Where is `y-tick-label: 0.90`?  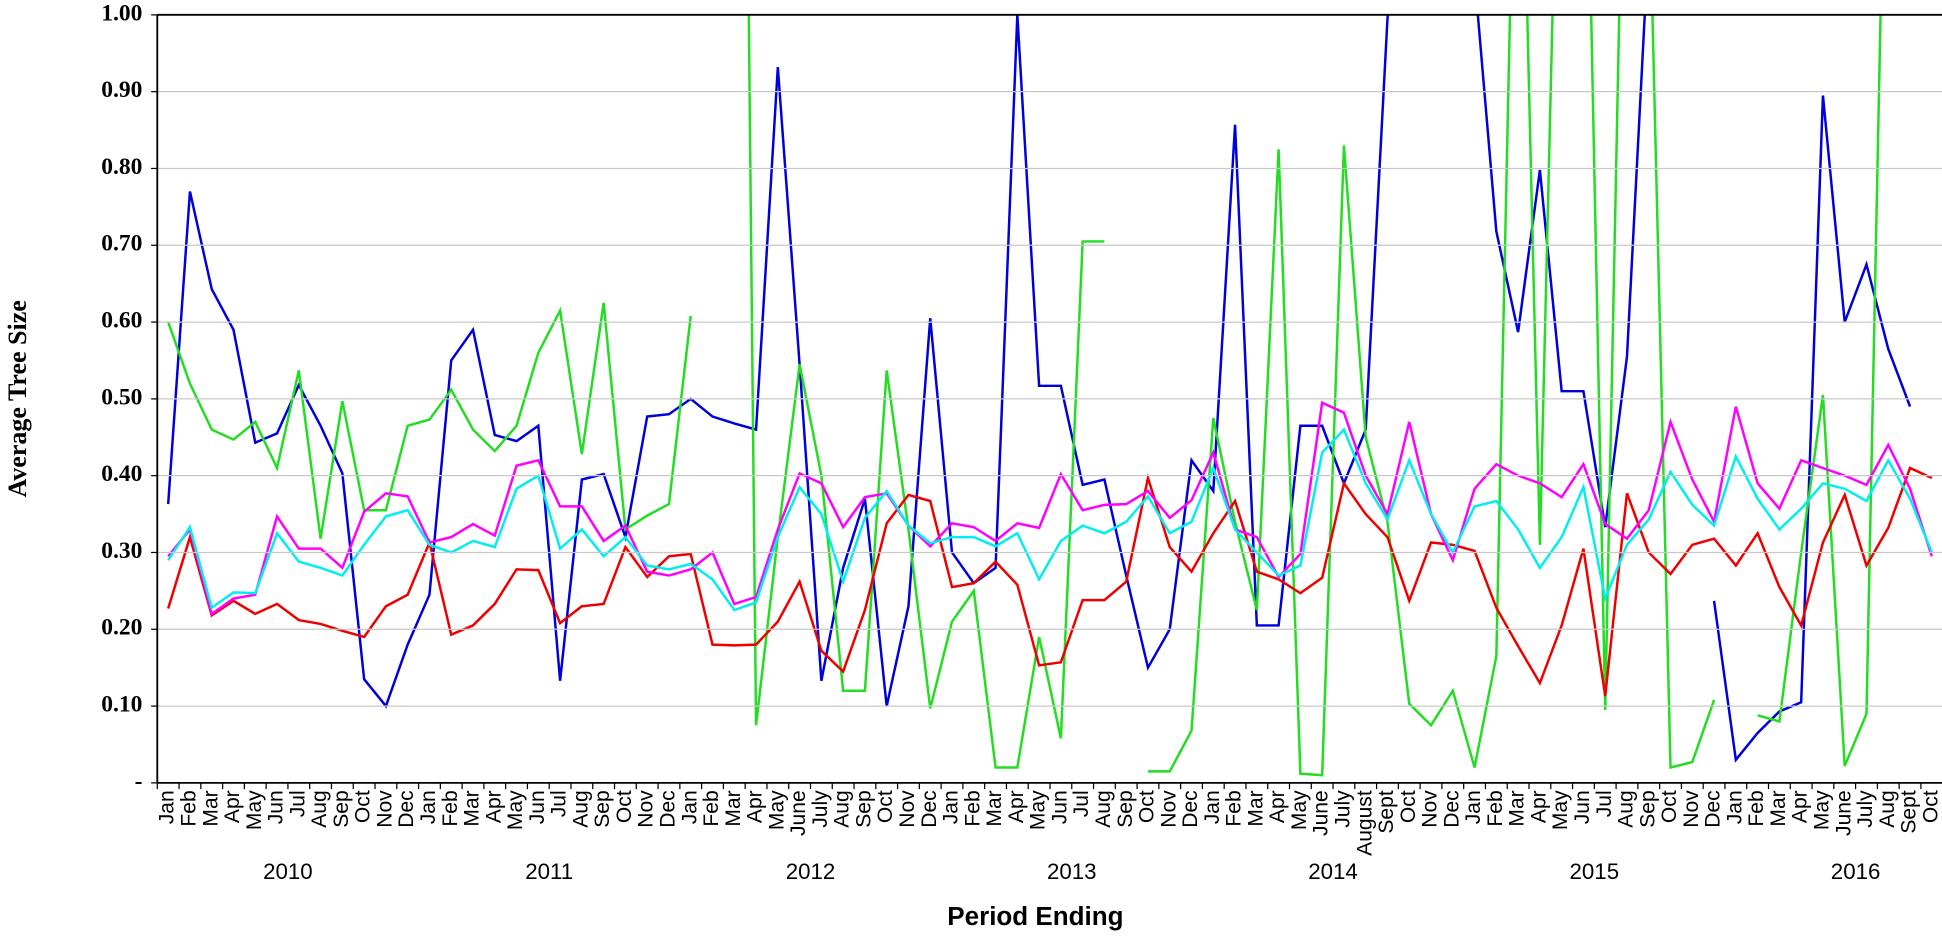
y-tick-label: 0.90 is located at coordinates (121, 90).